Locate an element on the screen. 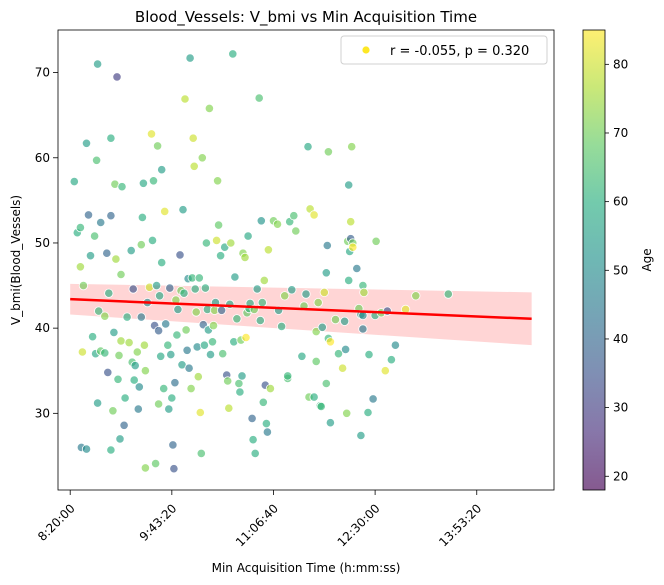  colorbar-tick-label: 30 is located at coordinates (620, 408).